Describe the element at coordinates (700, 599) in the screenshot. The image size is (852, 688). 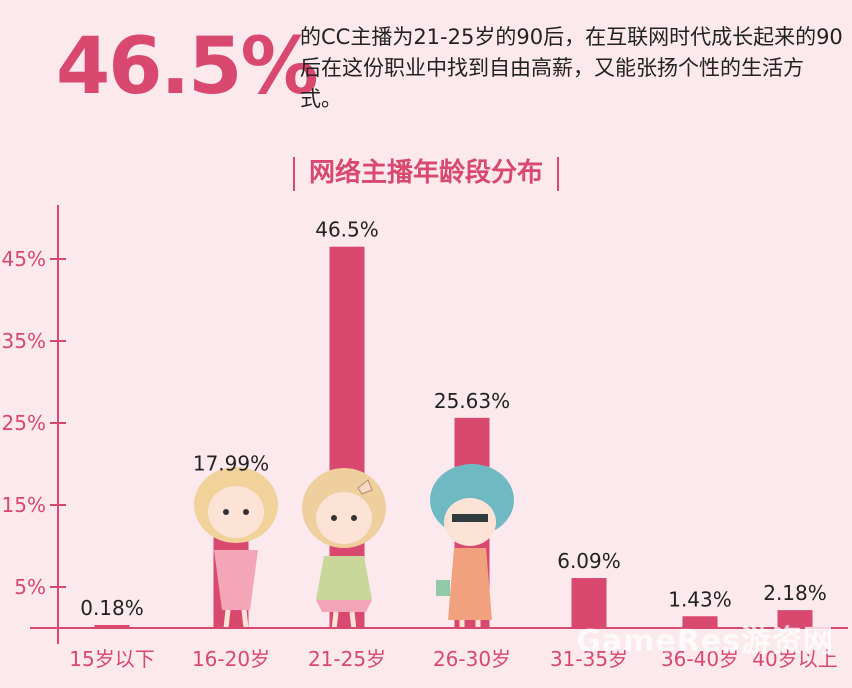
I see `data-label: 1.43%` at that location.